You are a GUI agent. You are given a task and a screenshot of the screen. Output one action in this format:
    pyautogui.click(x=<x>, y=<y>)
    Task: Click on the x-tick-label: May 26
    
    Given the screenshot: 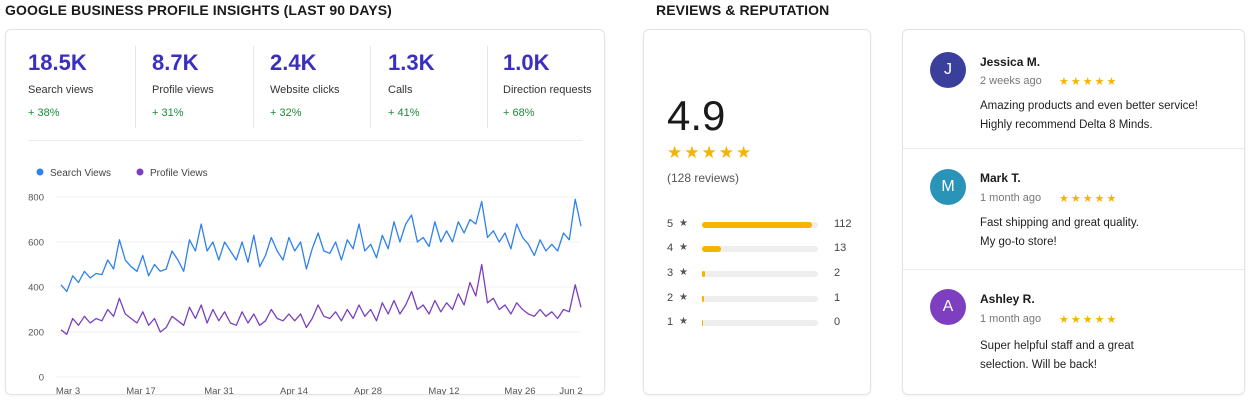 What is the action you would take?
    pyautogui.click(x=519, y=390)
    